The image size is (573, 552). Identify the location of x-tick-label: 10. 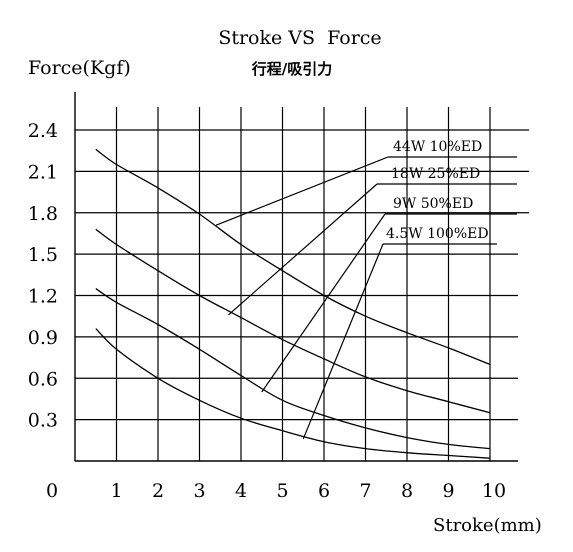
(494, 491).